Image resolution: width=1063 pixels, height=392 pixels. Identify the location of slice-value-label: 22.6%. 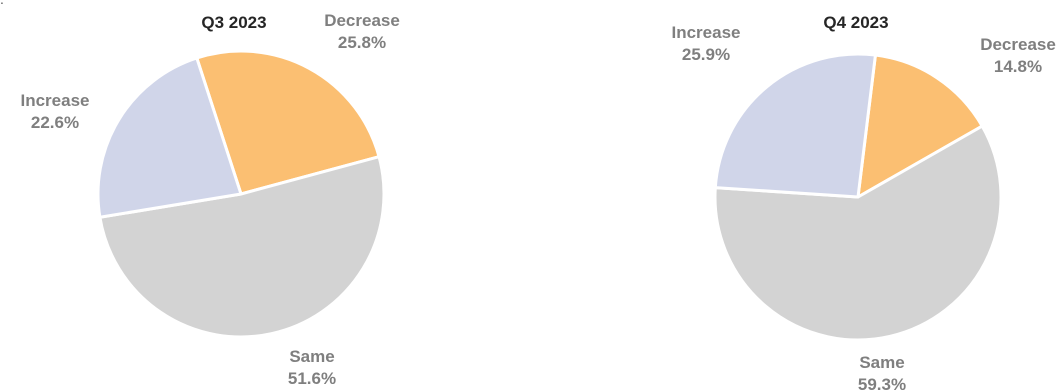
(55, 122).